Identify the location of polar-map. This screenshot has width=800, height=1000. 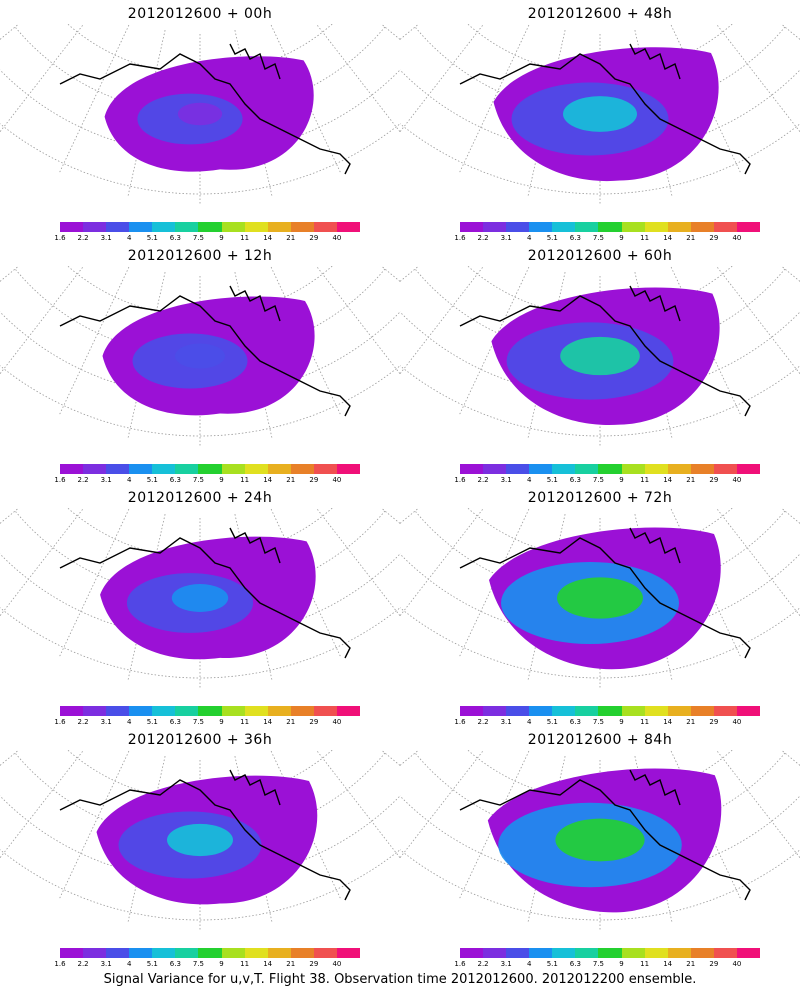
(200, 356).